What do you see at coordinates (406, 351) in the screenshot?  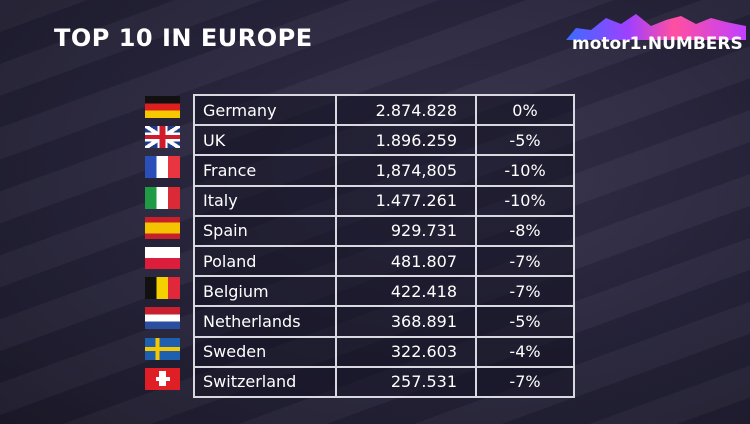 I see `value-cell: 322.603` at bounding box center [406, 351].